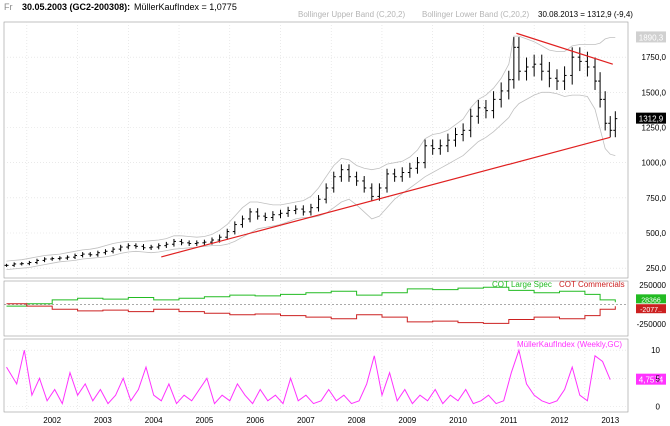 This screenshot has height=426, width=670. I want to click on legend-upper-band: Bollinger Upper Band (C,20,2), so click(352, 14).